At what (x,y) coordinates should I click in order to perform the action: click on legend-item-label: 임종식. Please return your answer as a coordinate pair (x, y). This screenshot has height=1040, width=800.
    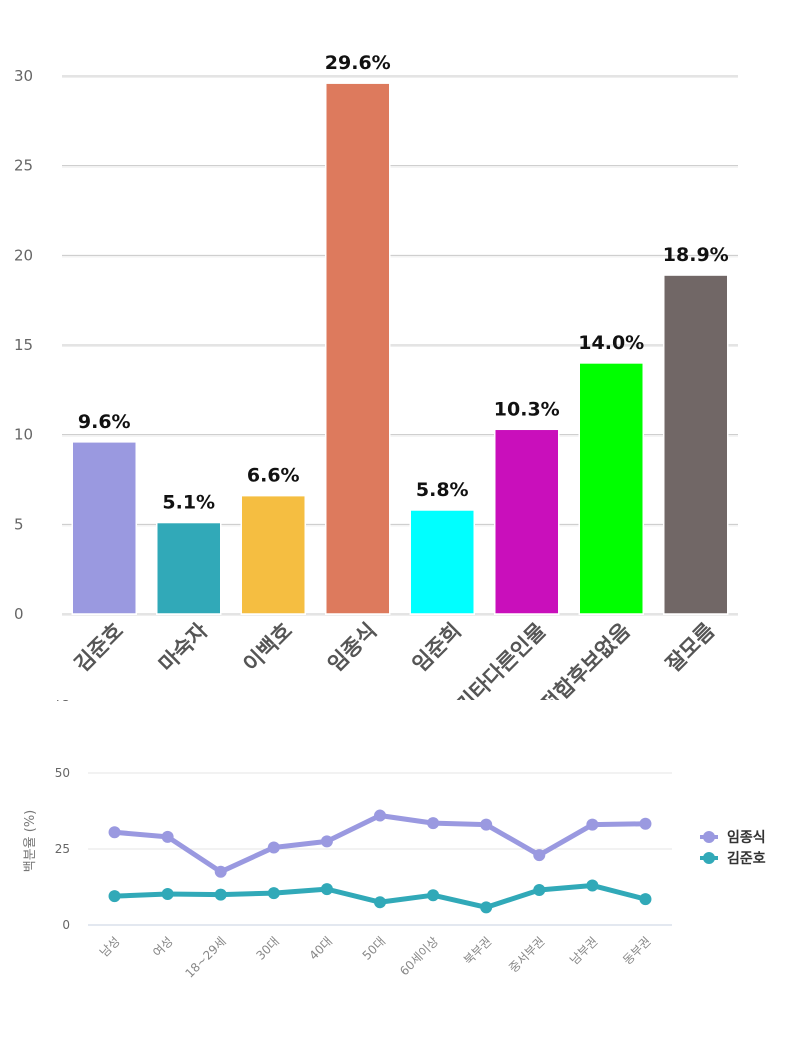
    Looking at the image, I should click on (746, 838).